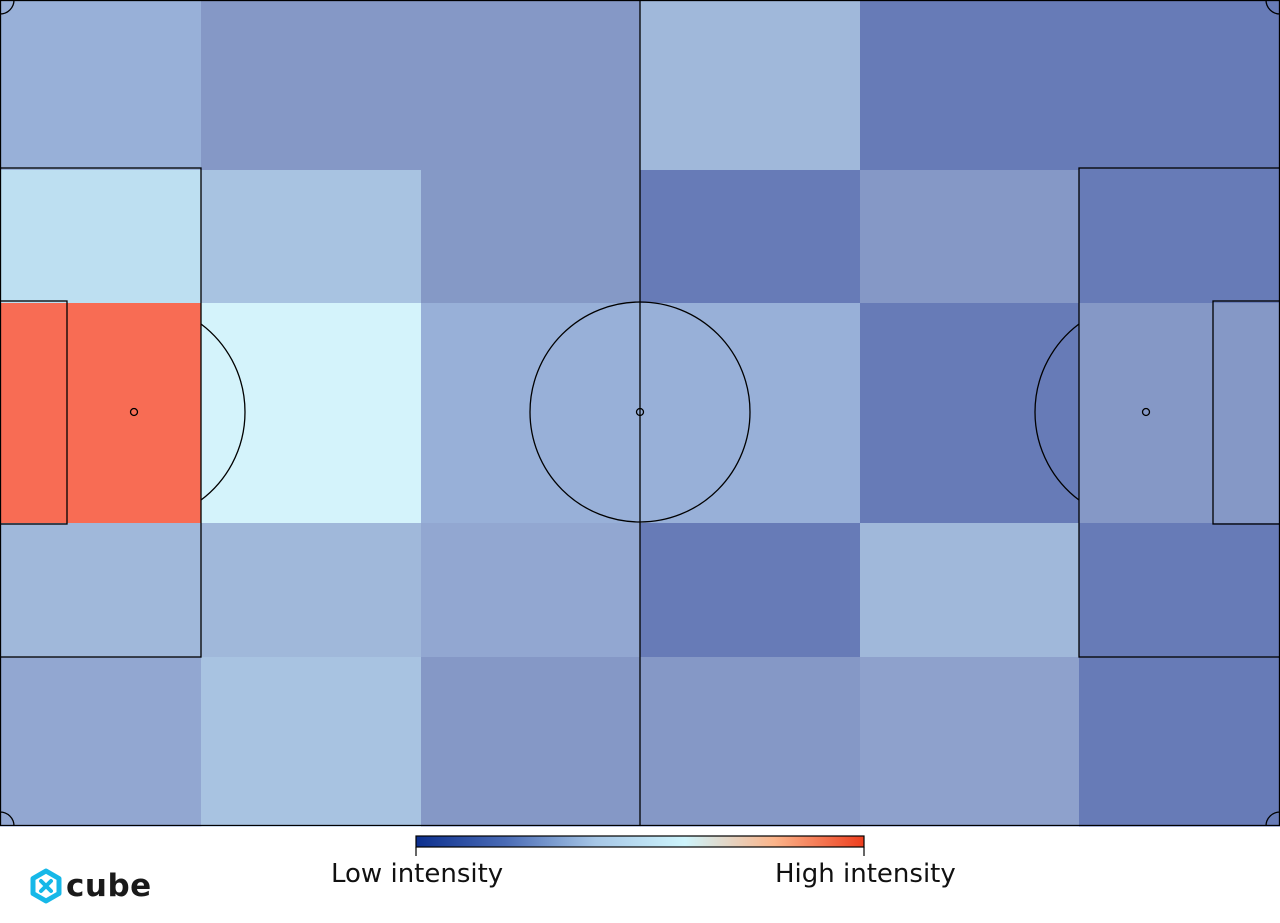 The width and height of the screenshot is (1280, 923). Describe the element at coordinates (109, 886) in the screenshot. I see `brand-name: cube` at that location.